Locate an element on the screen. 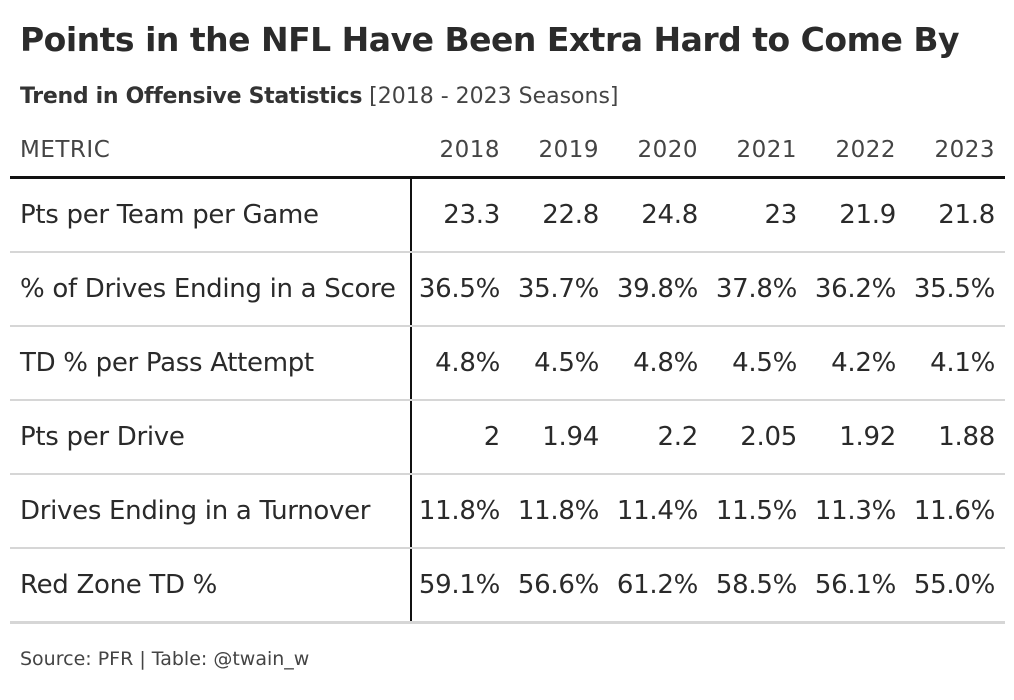 The image size is (1014, 700). table-cell: 1.94 is located at coordinates (559, 437).